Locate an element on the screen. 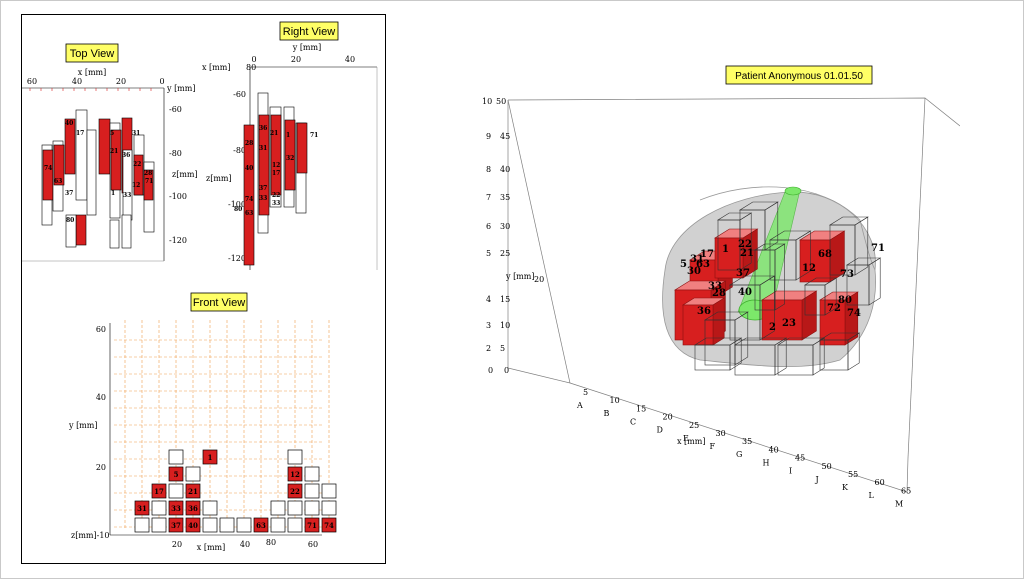  right-view-title-box is located at coordinates (309, 31).